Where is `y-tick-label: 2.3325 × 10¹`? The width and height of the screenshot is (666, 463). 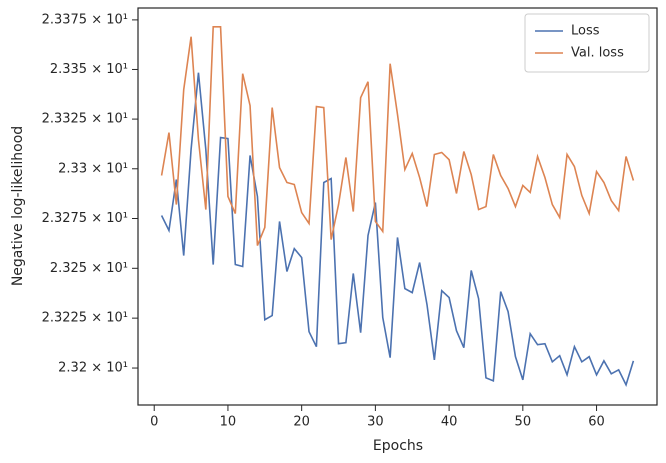
y-tick-label: 2.3325 × 10¹ is located at coordinates (85, 119).